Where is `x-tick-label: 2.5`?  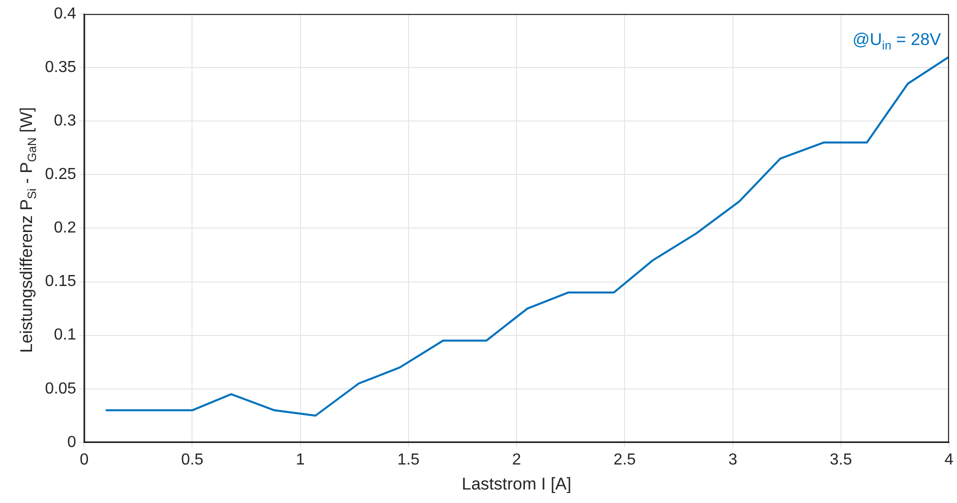 x-tick-label: 2.5 is located at coordinates (625, 459).